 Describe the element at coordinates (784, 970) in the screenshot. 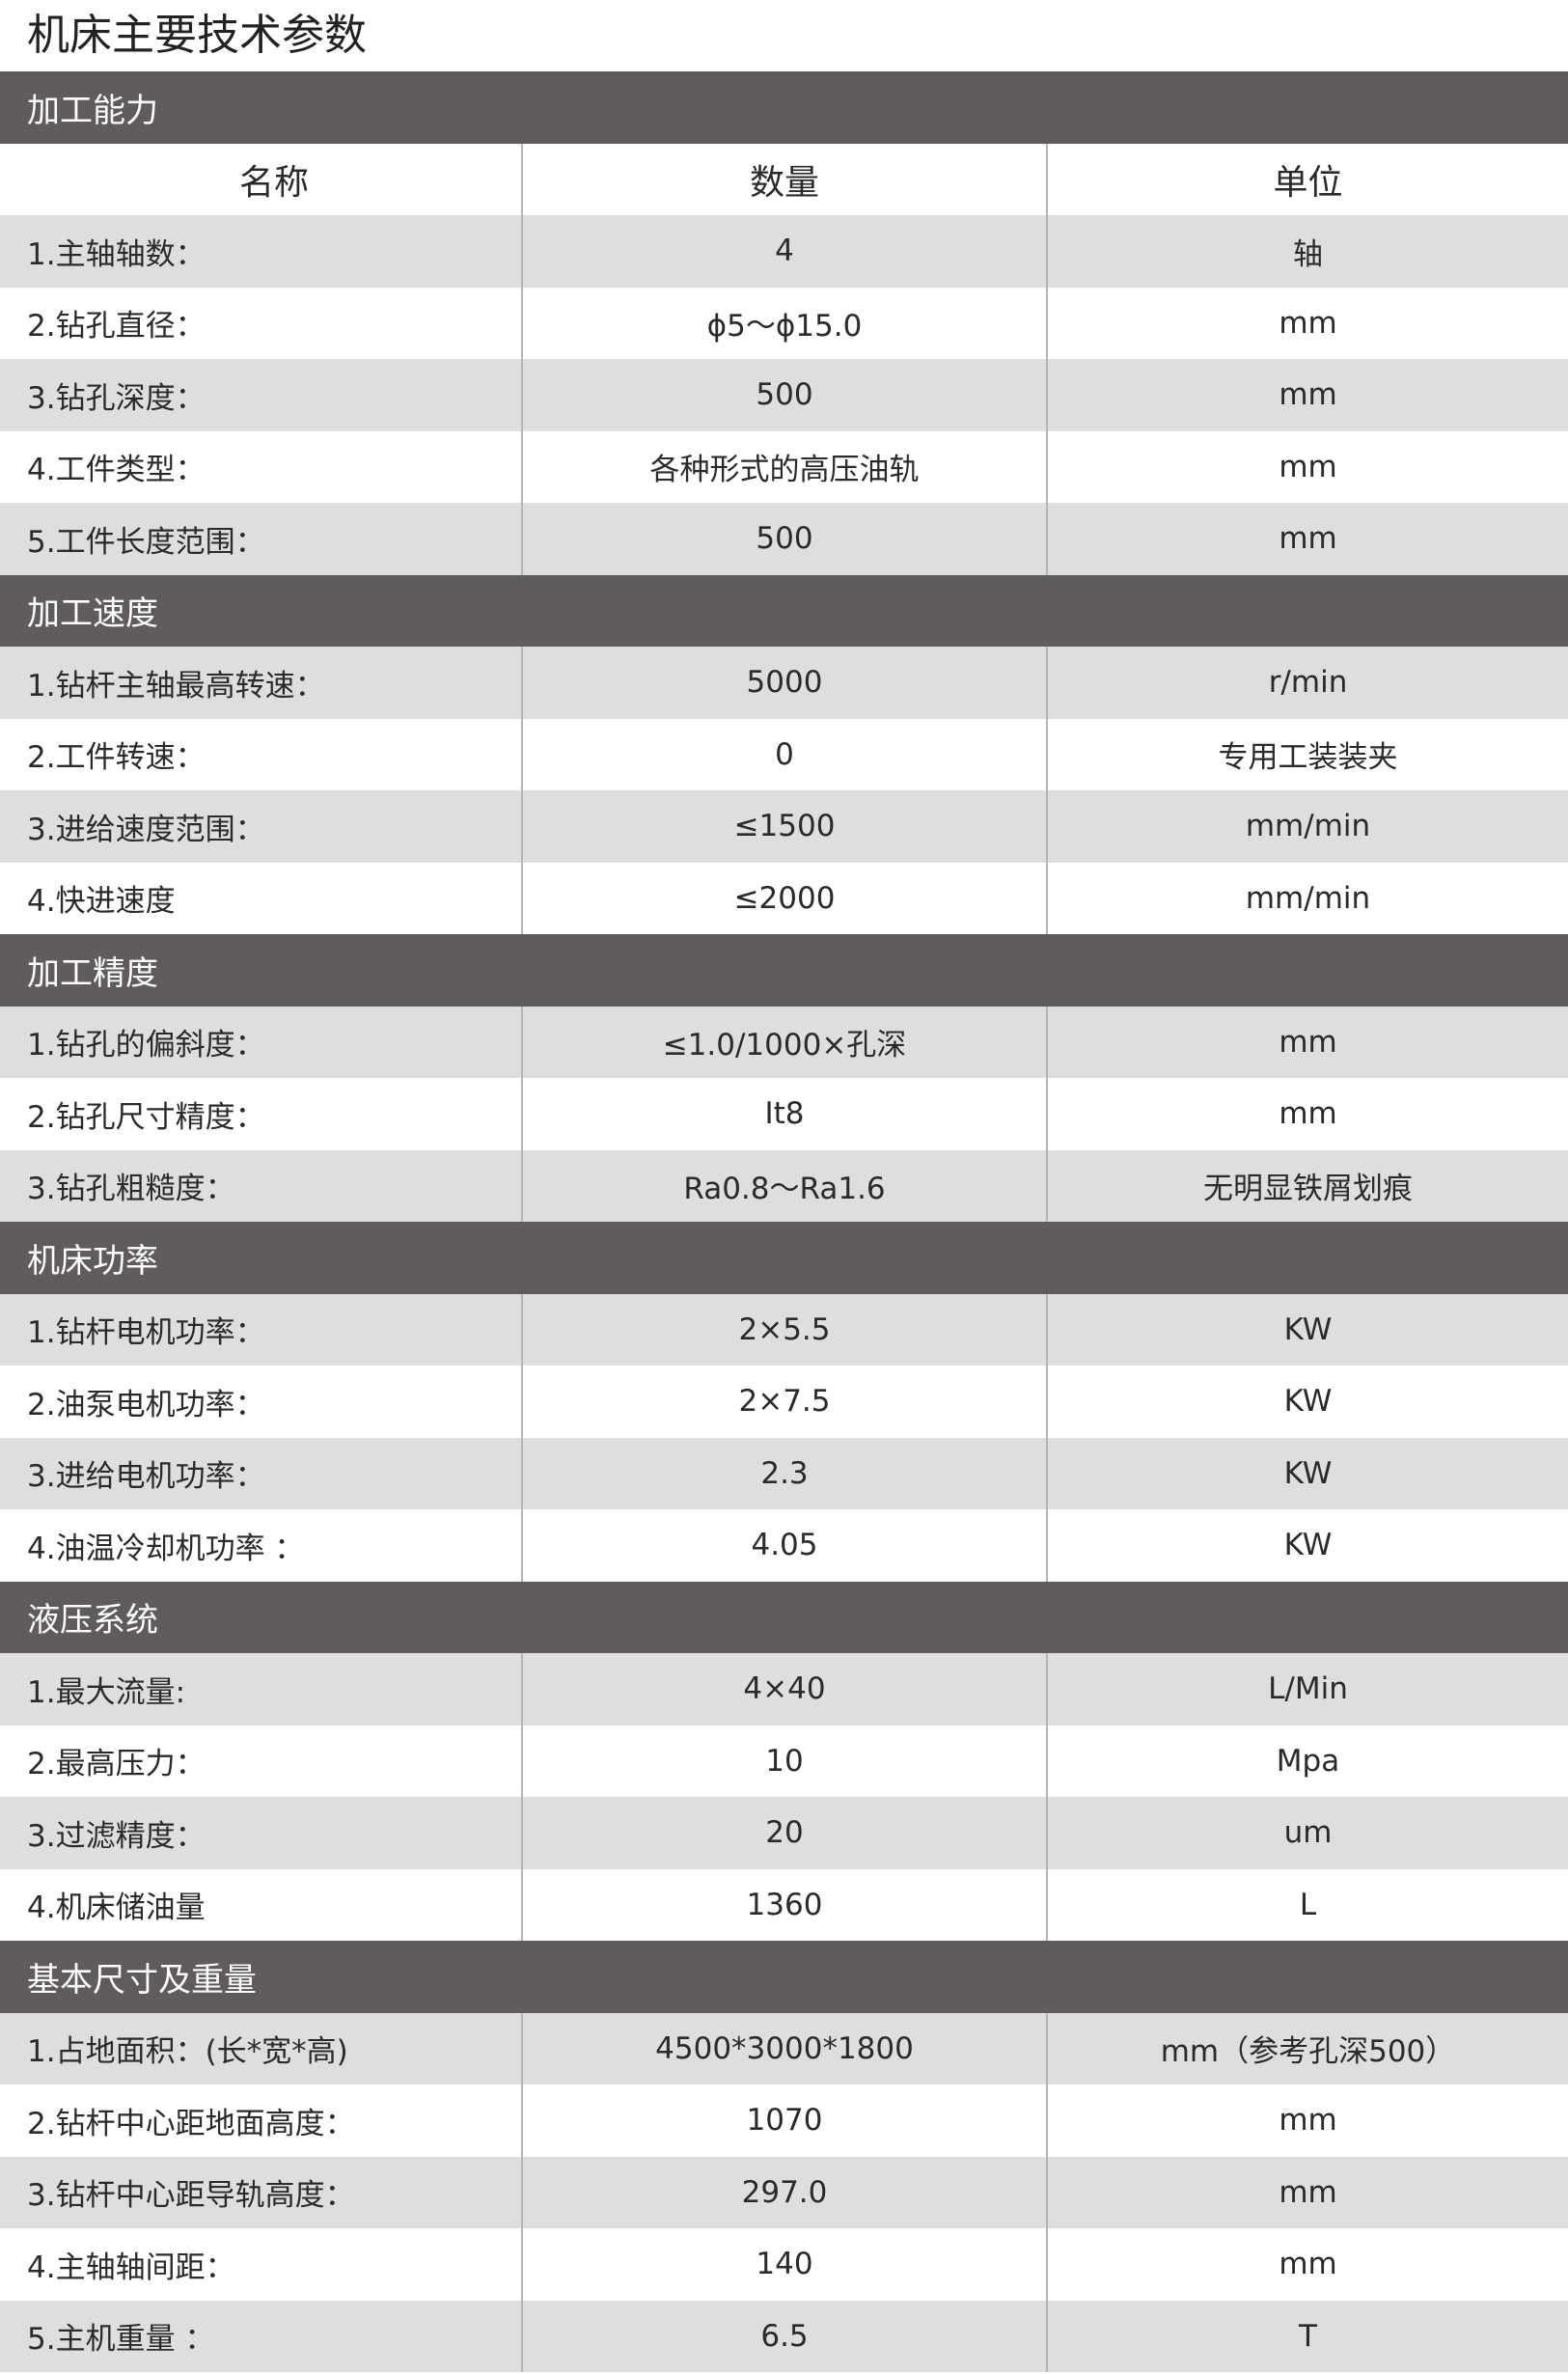

I see `section-title: 加工精度` at that location.